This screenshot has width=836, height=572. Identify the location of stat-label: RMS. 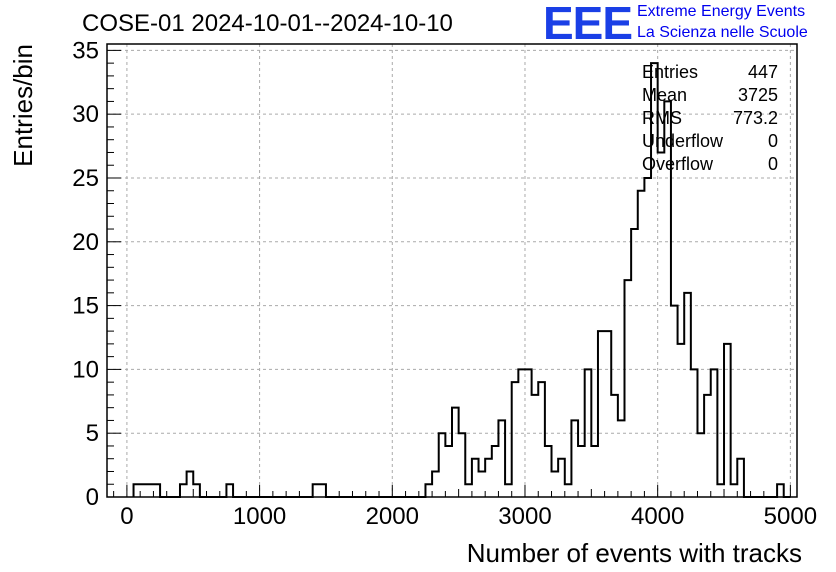
(662, 118).